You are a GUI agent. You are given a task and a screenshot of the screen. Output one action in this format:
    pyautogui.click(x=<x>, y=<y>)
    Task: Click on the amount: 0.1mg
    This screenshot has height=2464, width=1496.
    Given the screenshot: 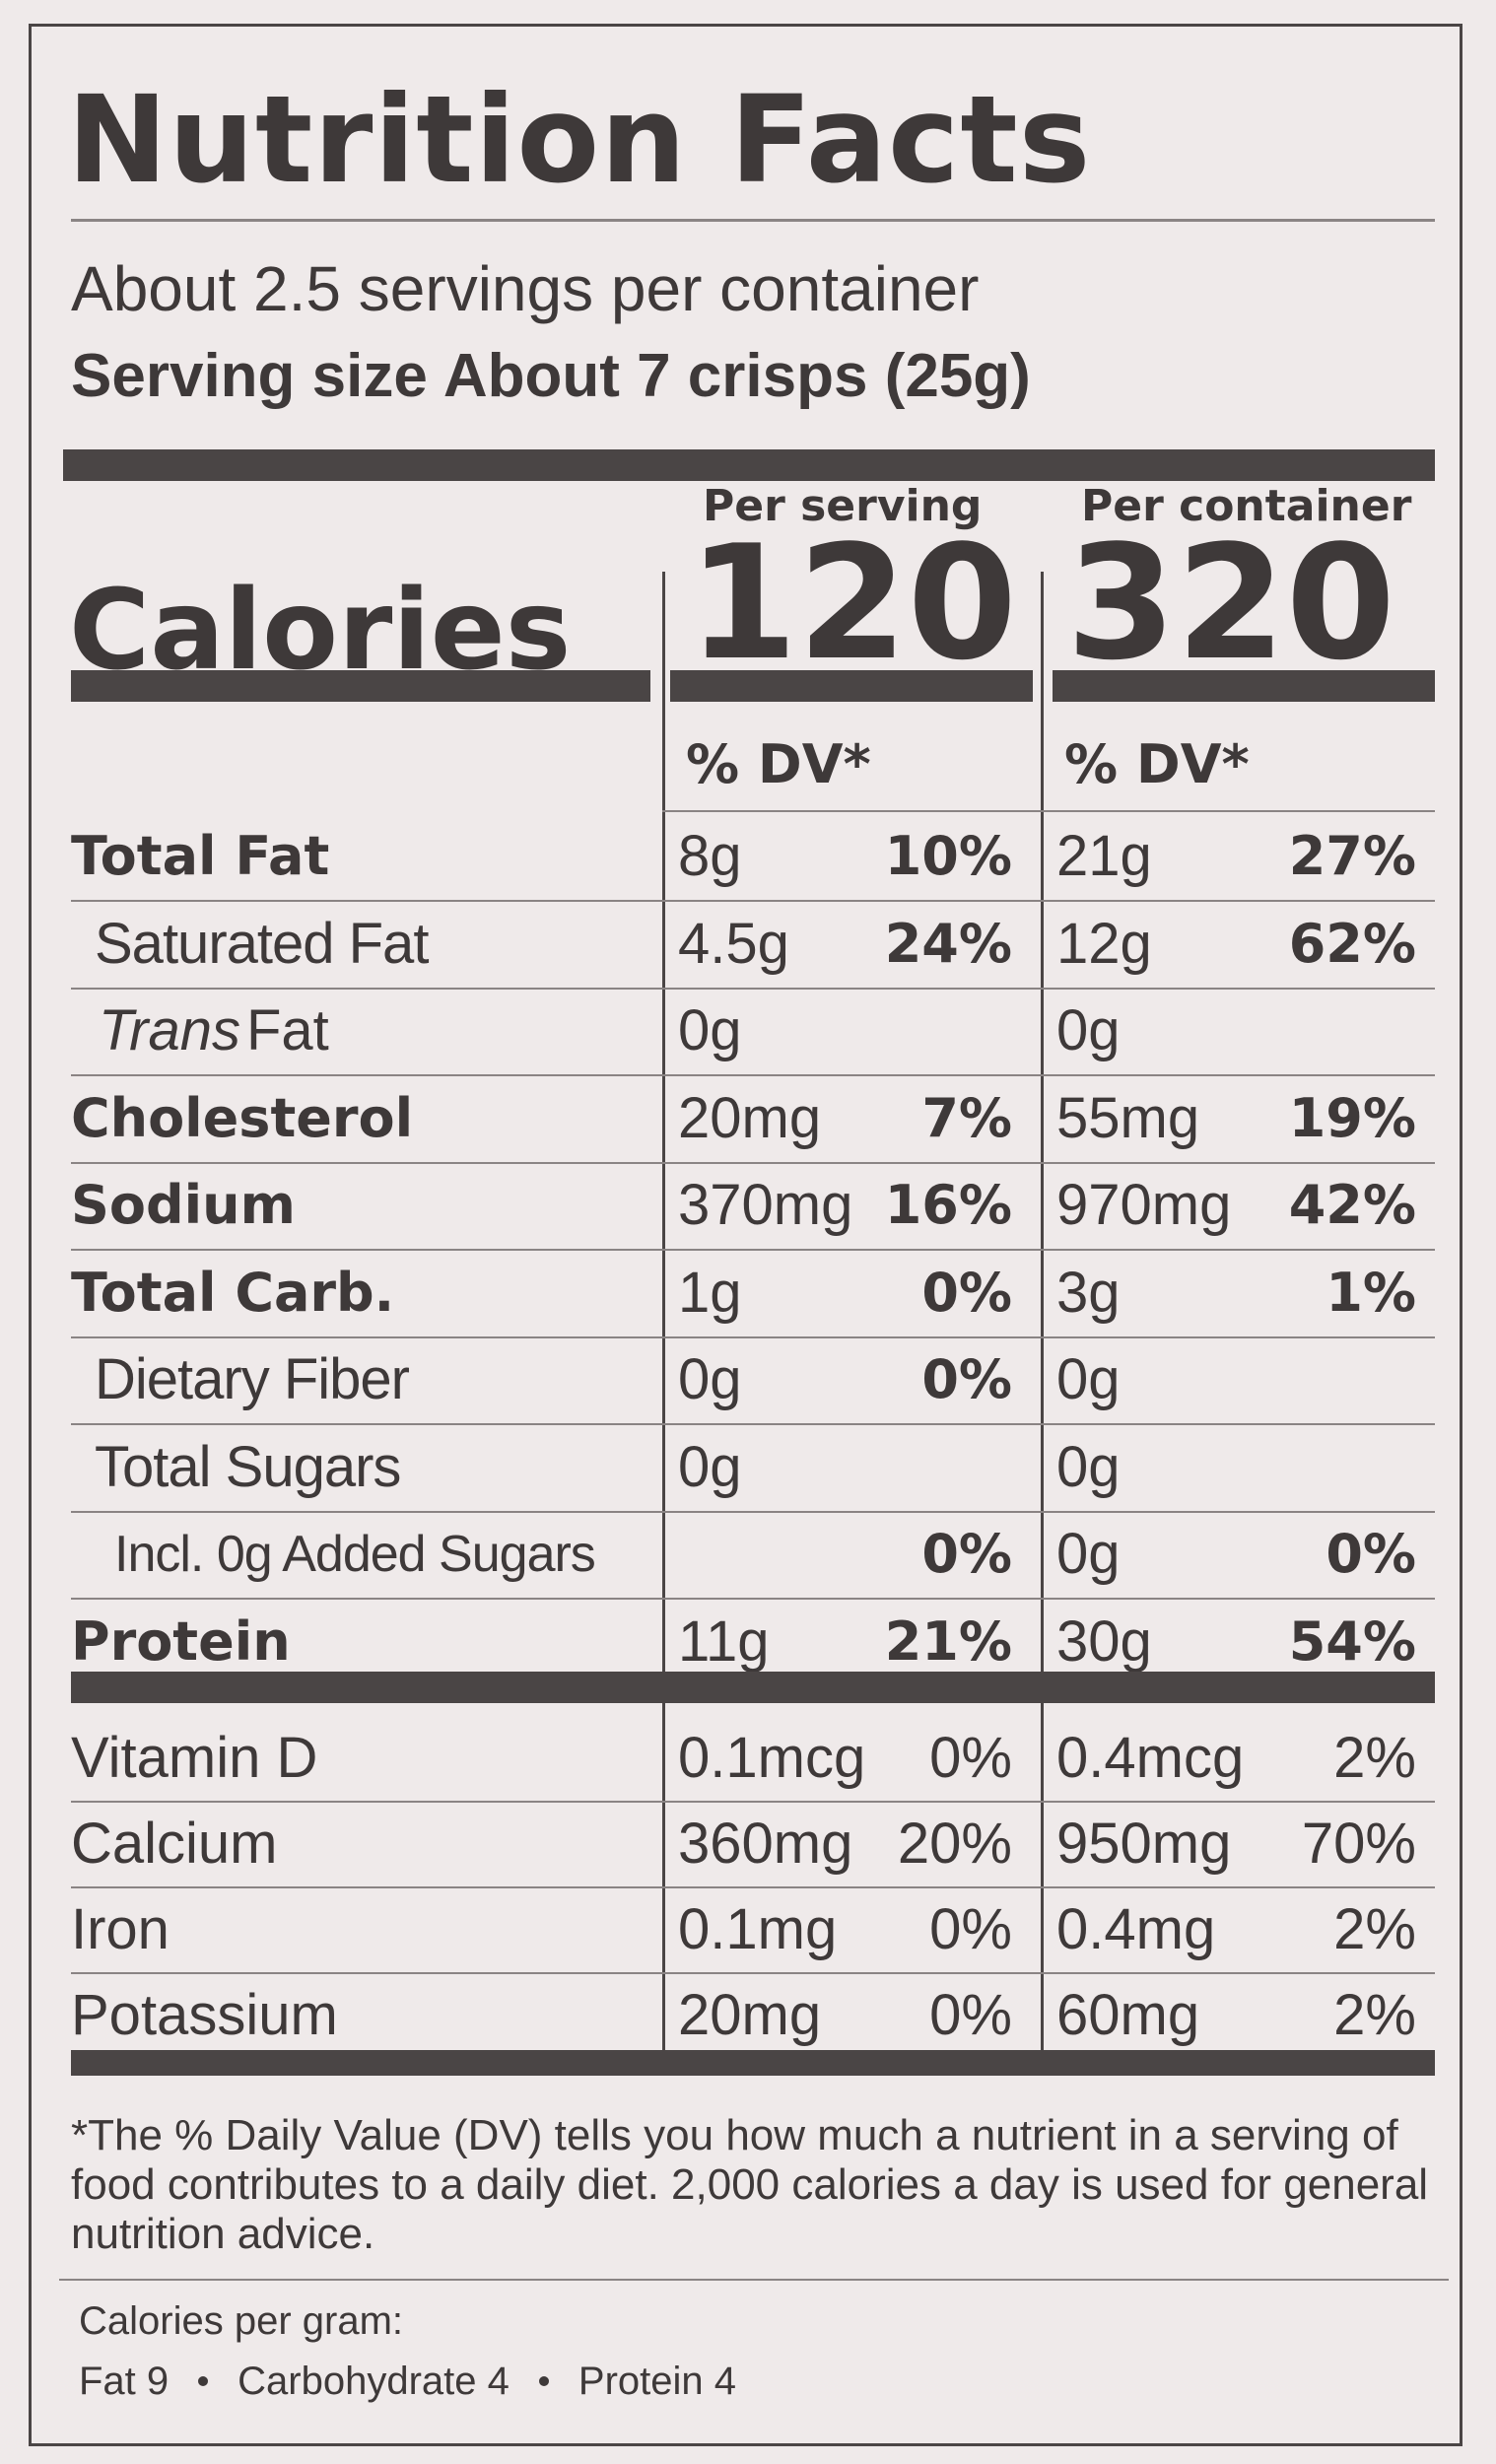 What is the action you would take?
    pyautogui.click(x=758, y=1929)
    